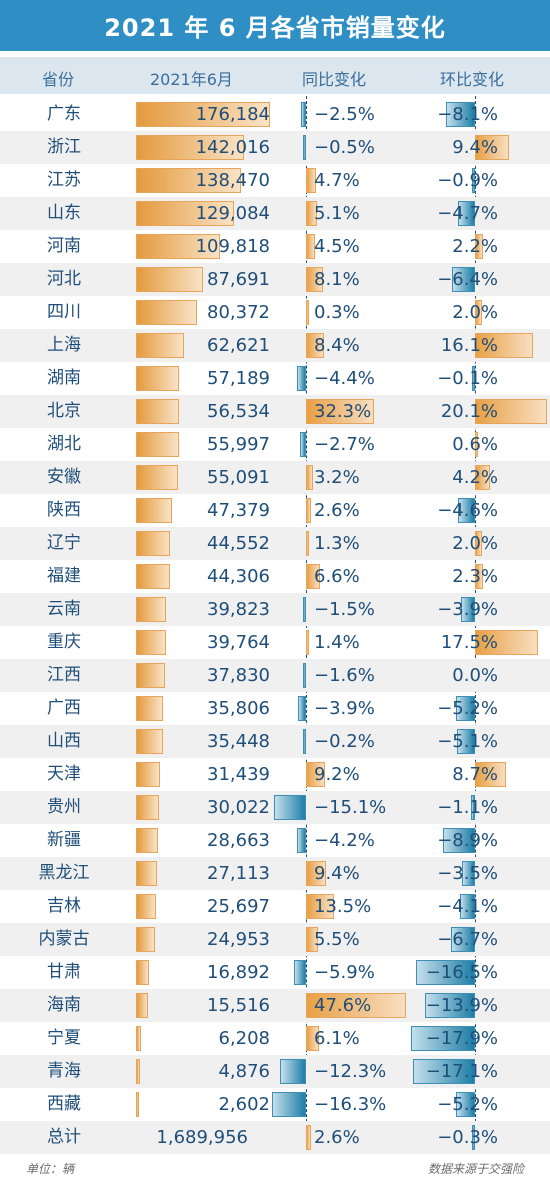  I want to click on mom-value: −4.1%, so click(467, 906).